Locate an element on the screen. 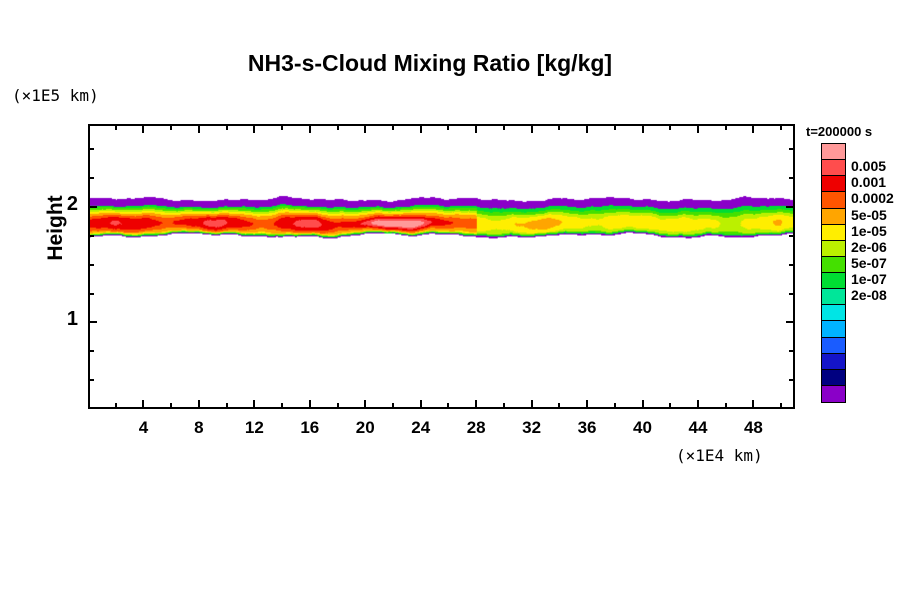 This screenshot has height=600, width=900. x-tick-label: 20 is located at coordinates (365, 427).